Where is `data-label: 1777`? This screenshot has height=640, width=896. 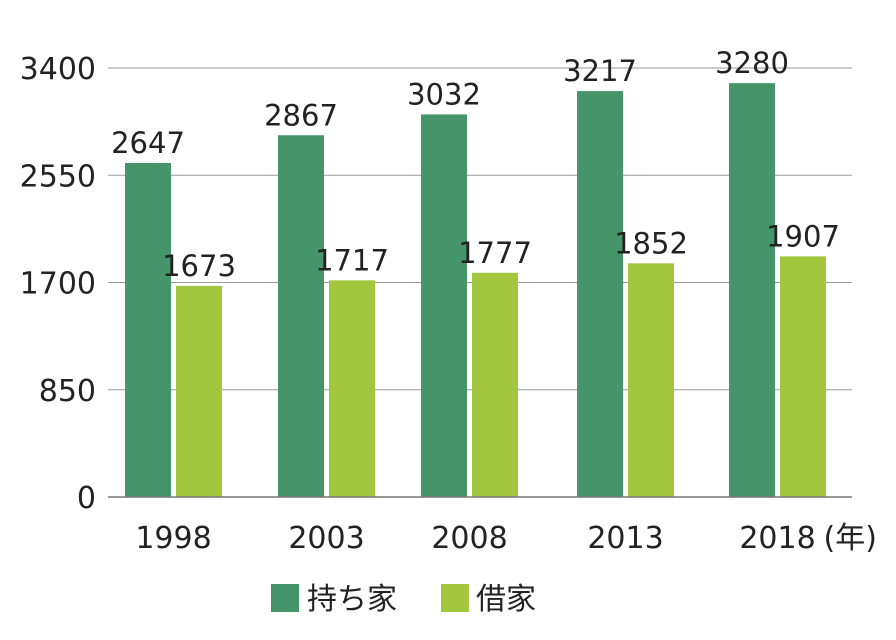
data-label: 1777 is located at coordinates (495, 253).